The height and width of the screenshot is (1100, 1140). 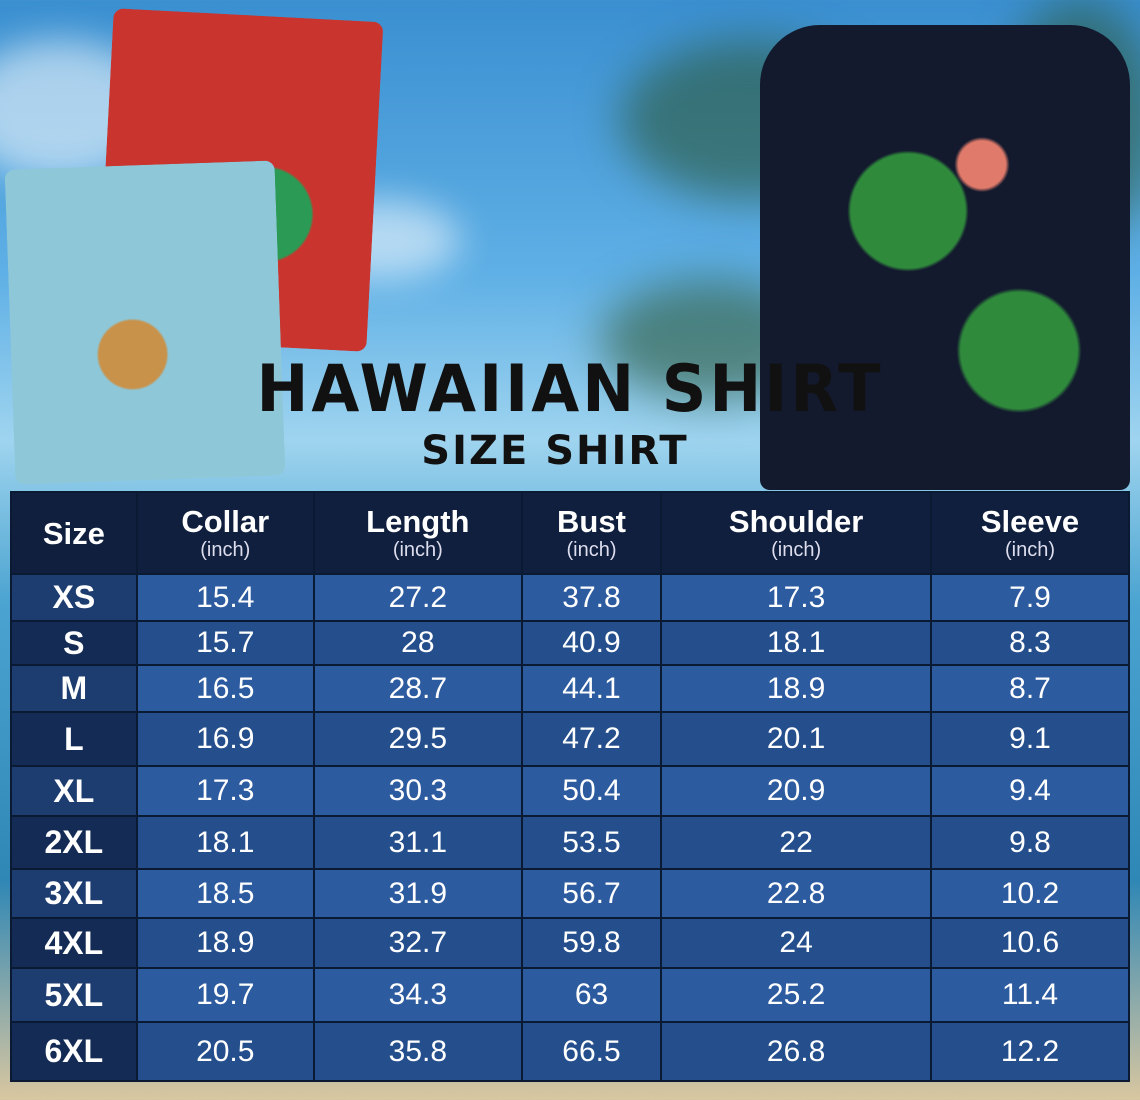 What do you see at coordinates (74, 597) in the screenshot?
I see `size-cell: XS` at bounding box center [74, 597].